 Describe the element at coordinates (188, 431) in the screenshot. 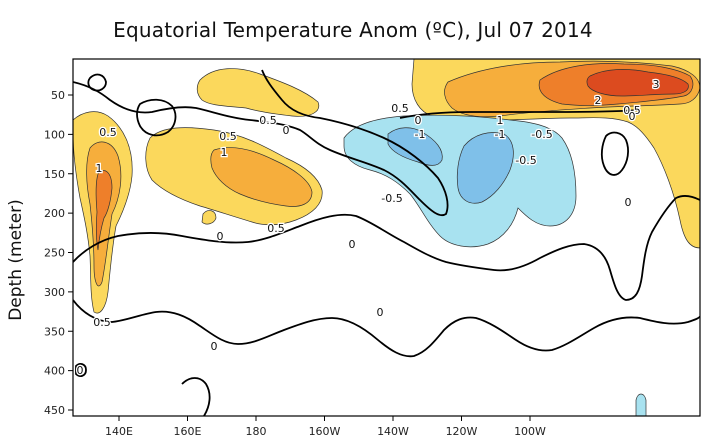

I see `x-tick-label: 160E` at that location.